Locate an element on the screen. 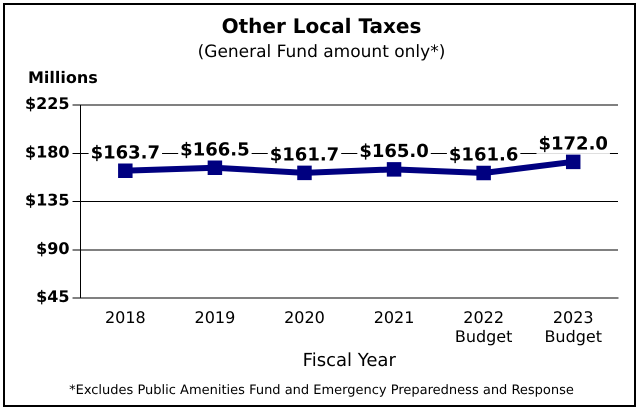  data-label: $161.6 is located at coordinates (483, 155).